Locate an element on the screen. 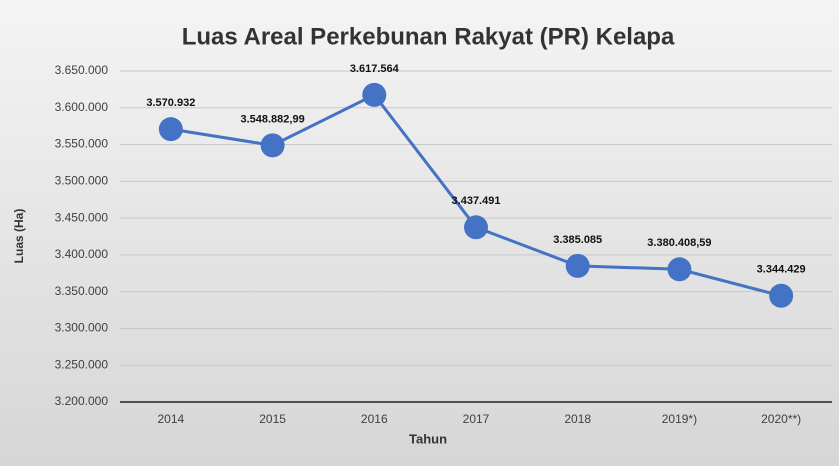 This screenshot has height=466, width=839. x-tick-label: 2017 is located at coordinates (476, 419).